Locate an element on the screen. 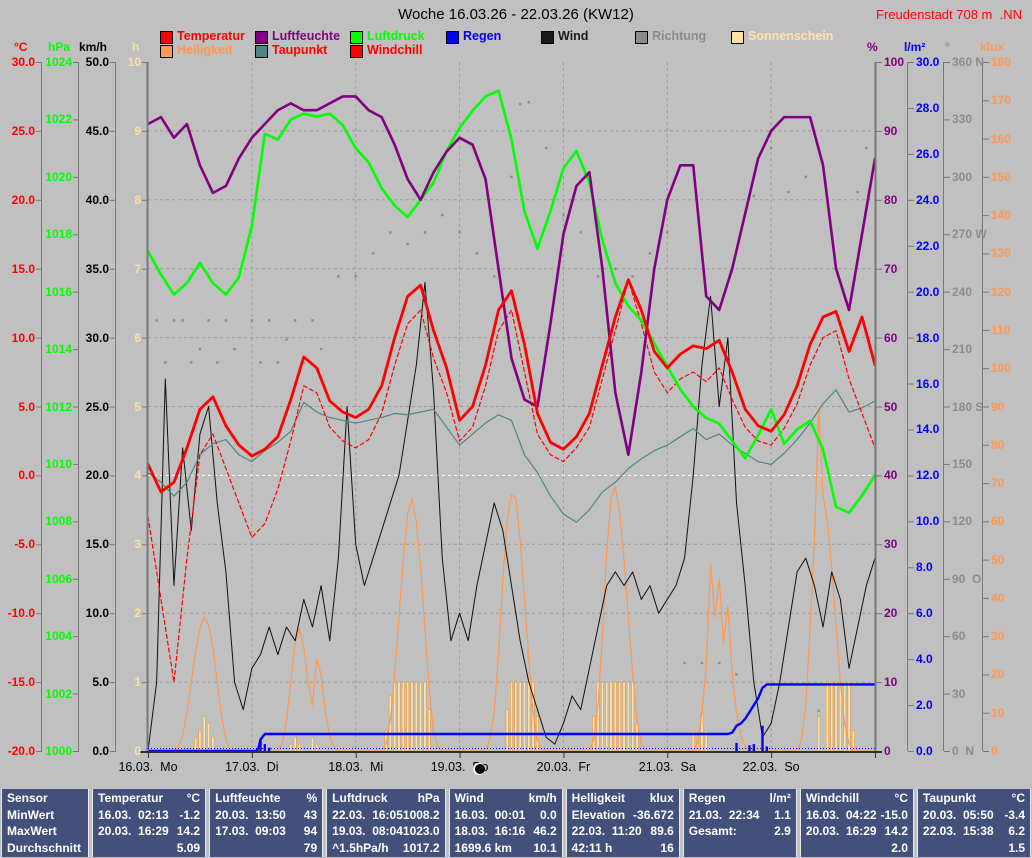 Image resolution: width=1032 pixels, height=858 pixels. axis-tick-label: 140 is located at coordinates (1001, 215).